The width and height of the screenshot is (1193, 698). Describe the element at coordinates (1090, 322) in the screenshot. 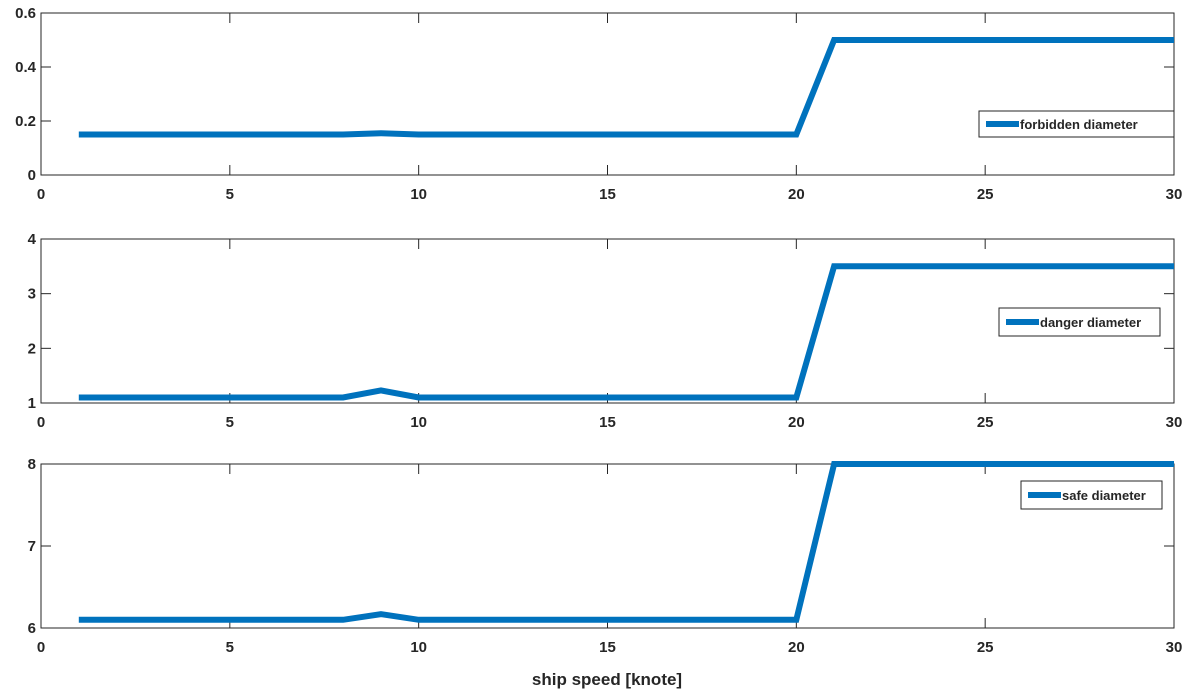

I see `legend-label: danger diameter` at that location.